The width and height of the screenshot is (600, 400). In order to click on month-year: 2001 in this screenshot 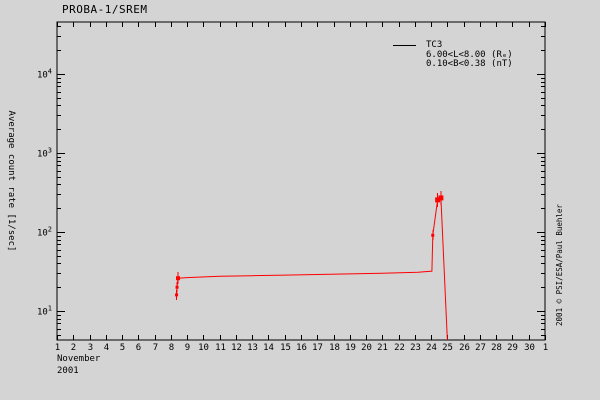, I will do `click(68, 371)`.